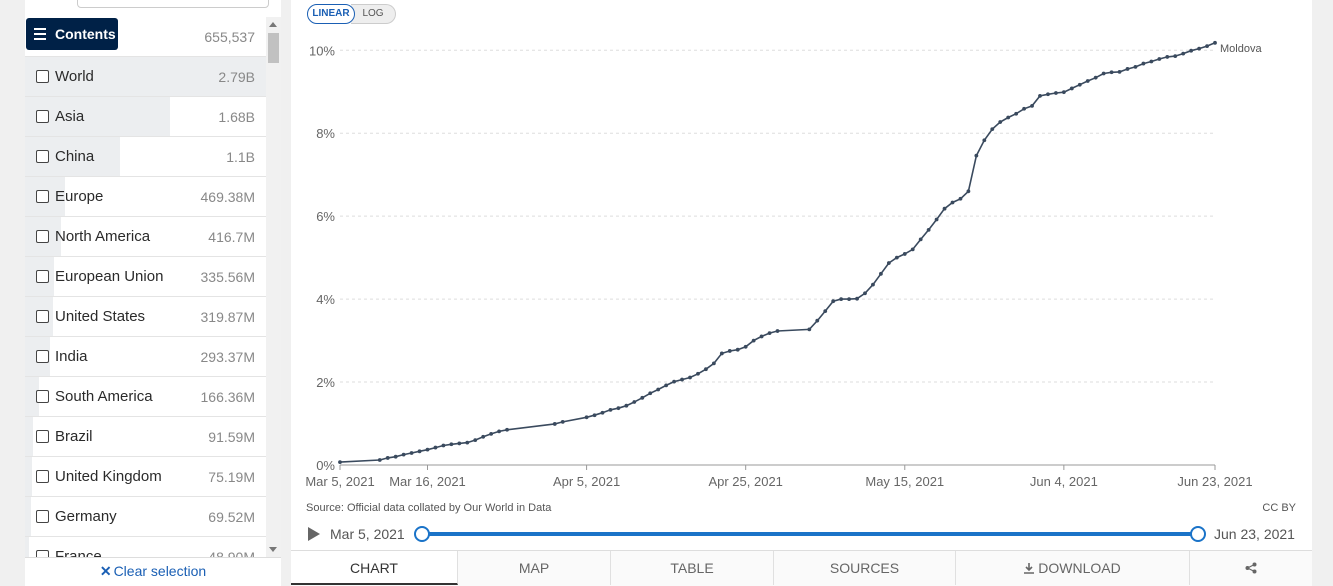  What do you see at coordinates (231, 553) in the screenshot?
I see `sidebar-item-value: 48.90M` at bounding box center [231, 553].